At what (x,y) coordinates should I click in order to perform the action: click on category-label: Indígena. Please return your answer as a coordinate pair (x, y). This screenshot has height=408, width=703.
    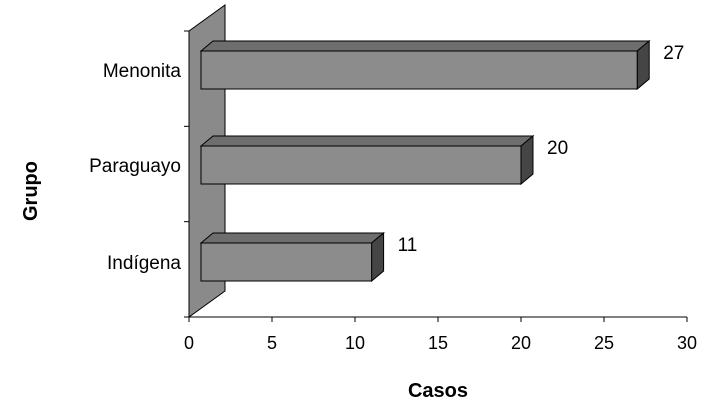
    Looking at the image, I should click on (144, 263).